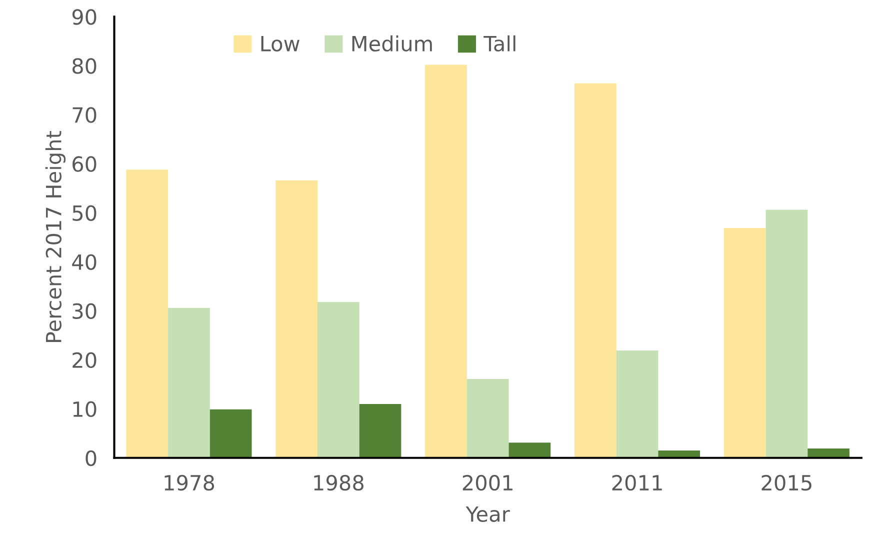  I want to click on legend-label: Low, so click(280, 44).